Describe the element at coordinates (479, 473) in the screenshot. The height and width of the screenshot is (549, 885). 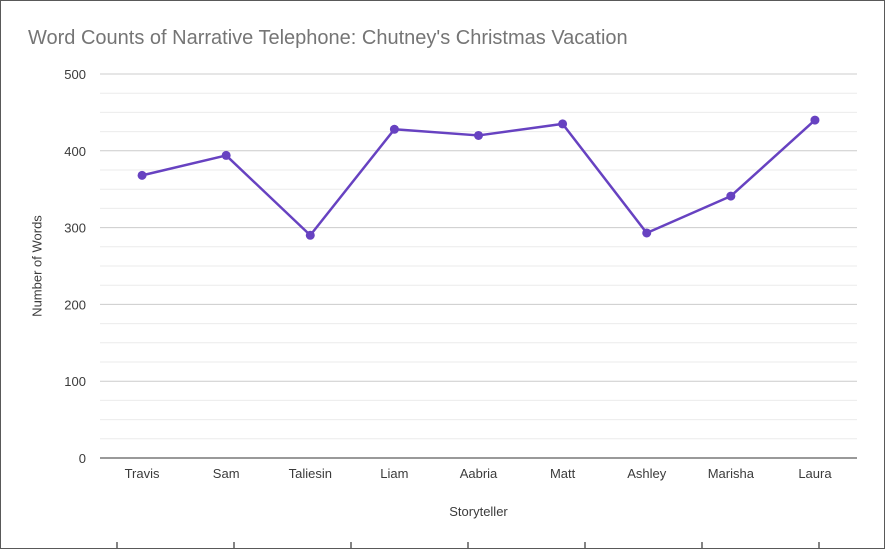
I see `x-tick-label: Aabria` at that location.